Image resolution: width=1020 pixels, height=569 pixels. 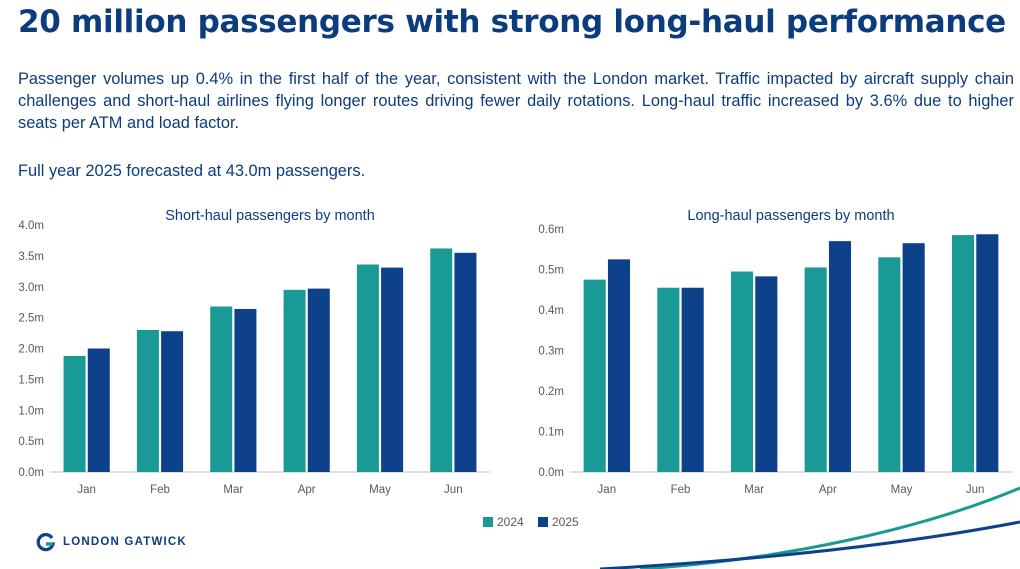 I want to click on y-tick-label: 3.5m, so click(x=31, y=257).